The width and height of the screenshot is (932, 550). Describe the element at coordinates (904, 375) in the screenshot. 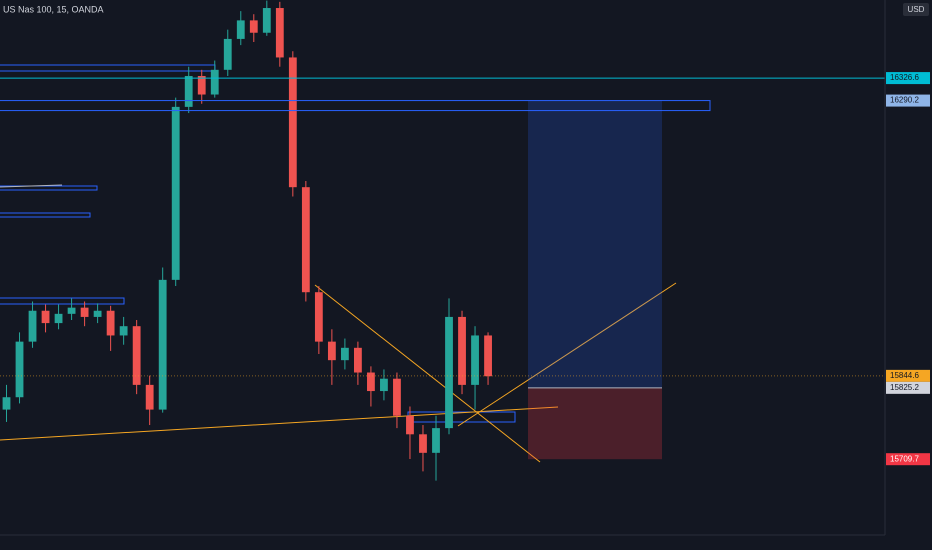

I see `price-badge-label: 15844.6` at that location.